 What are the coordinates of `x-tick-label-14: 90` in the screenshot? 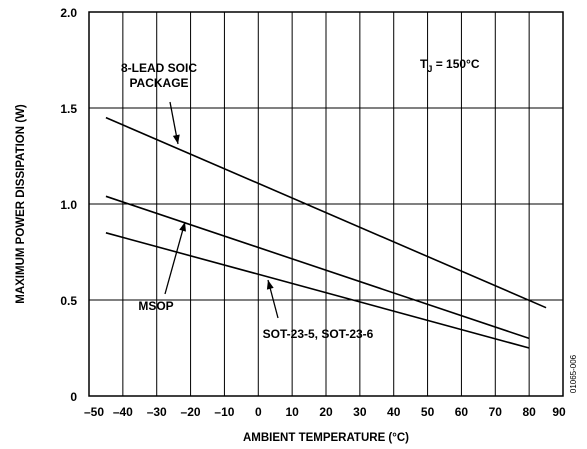 It's located at (559, 412).